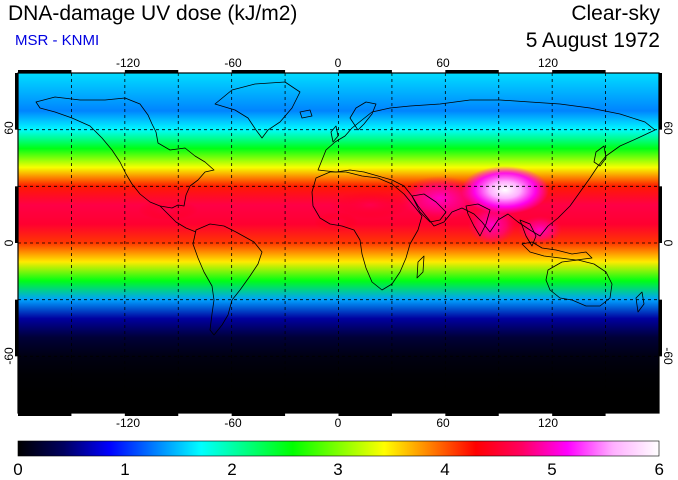 The width and height of the screenshot is (678, 480). Describe the element at coordinates (429, 208) in the screenshot. I see `coastline-arabia` at that location.